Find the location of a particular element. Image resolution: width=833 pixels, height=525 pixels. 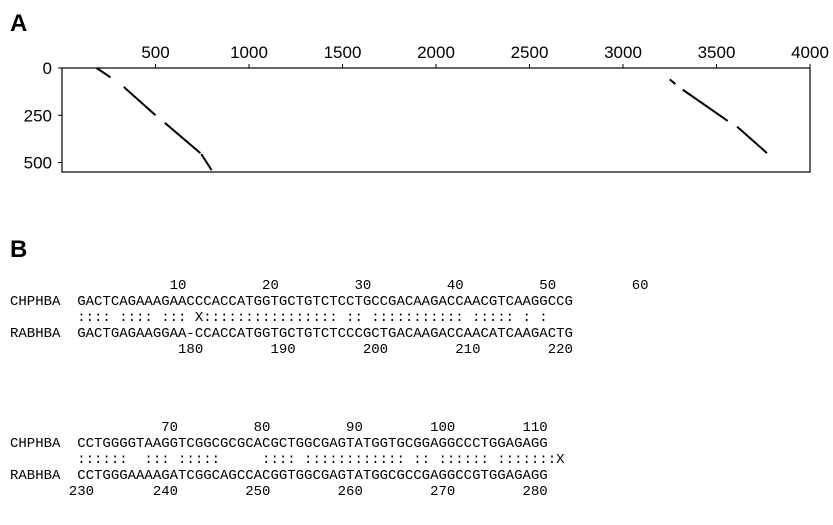

top-numbers-2: 70 80 90 100 110 is located at coordinates (279, 428).